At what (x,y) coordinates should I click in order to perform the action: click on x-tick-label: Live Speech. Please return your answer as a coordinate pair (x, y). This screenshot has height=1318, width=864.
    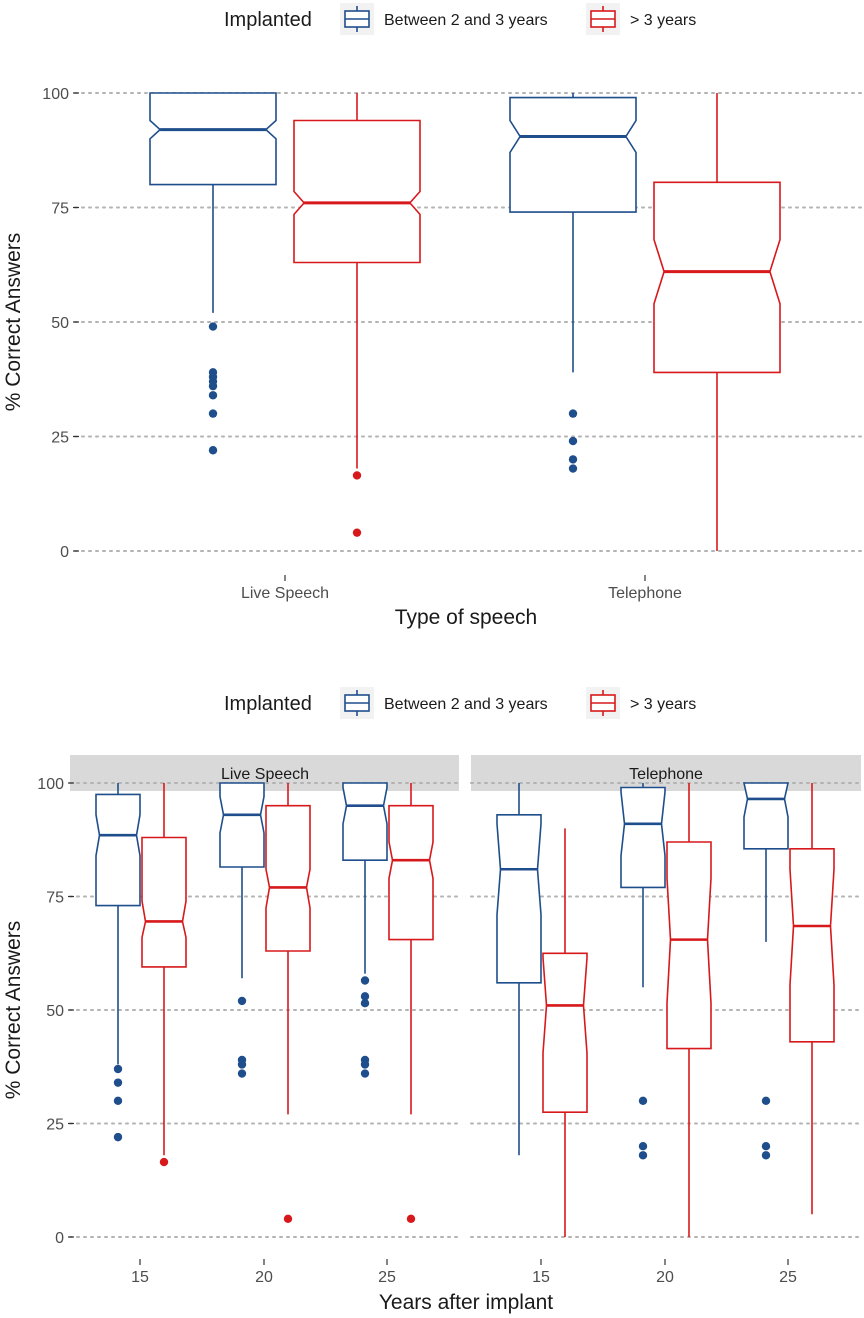
    Looking at the image, I should click on (285, 593).